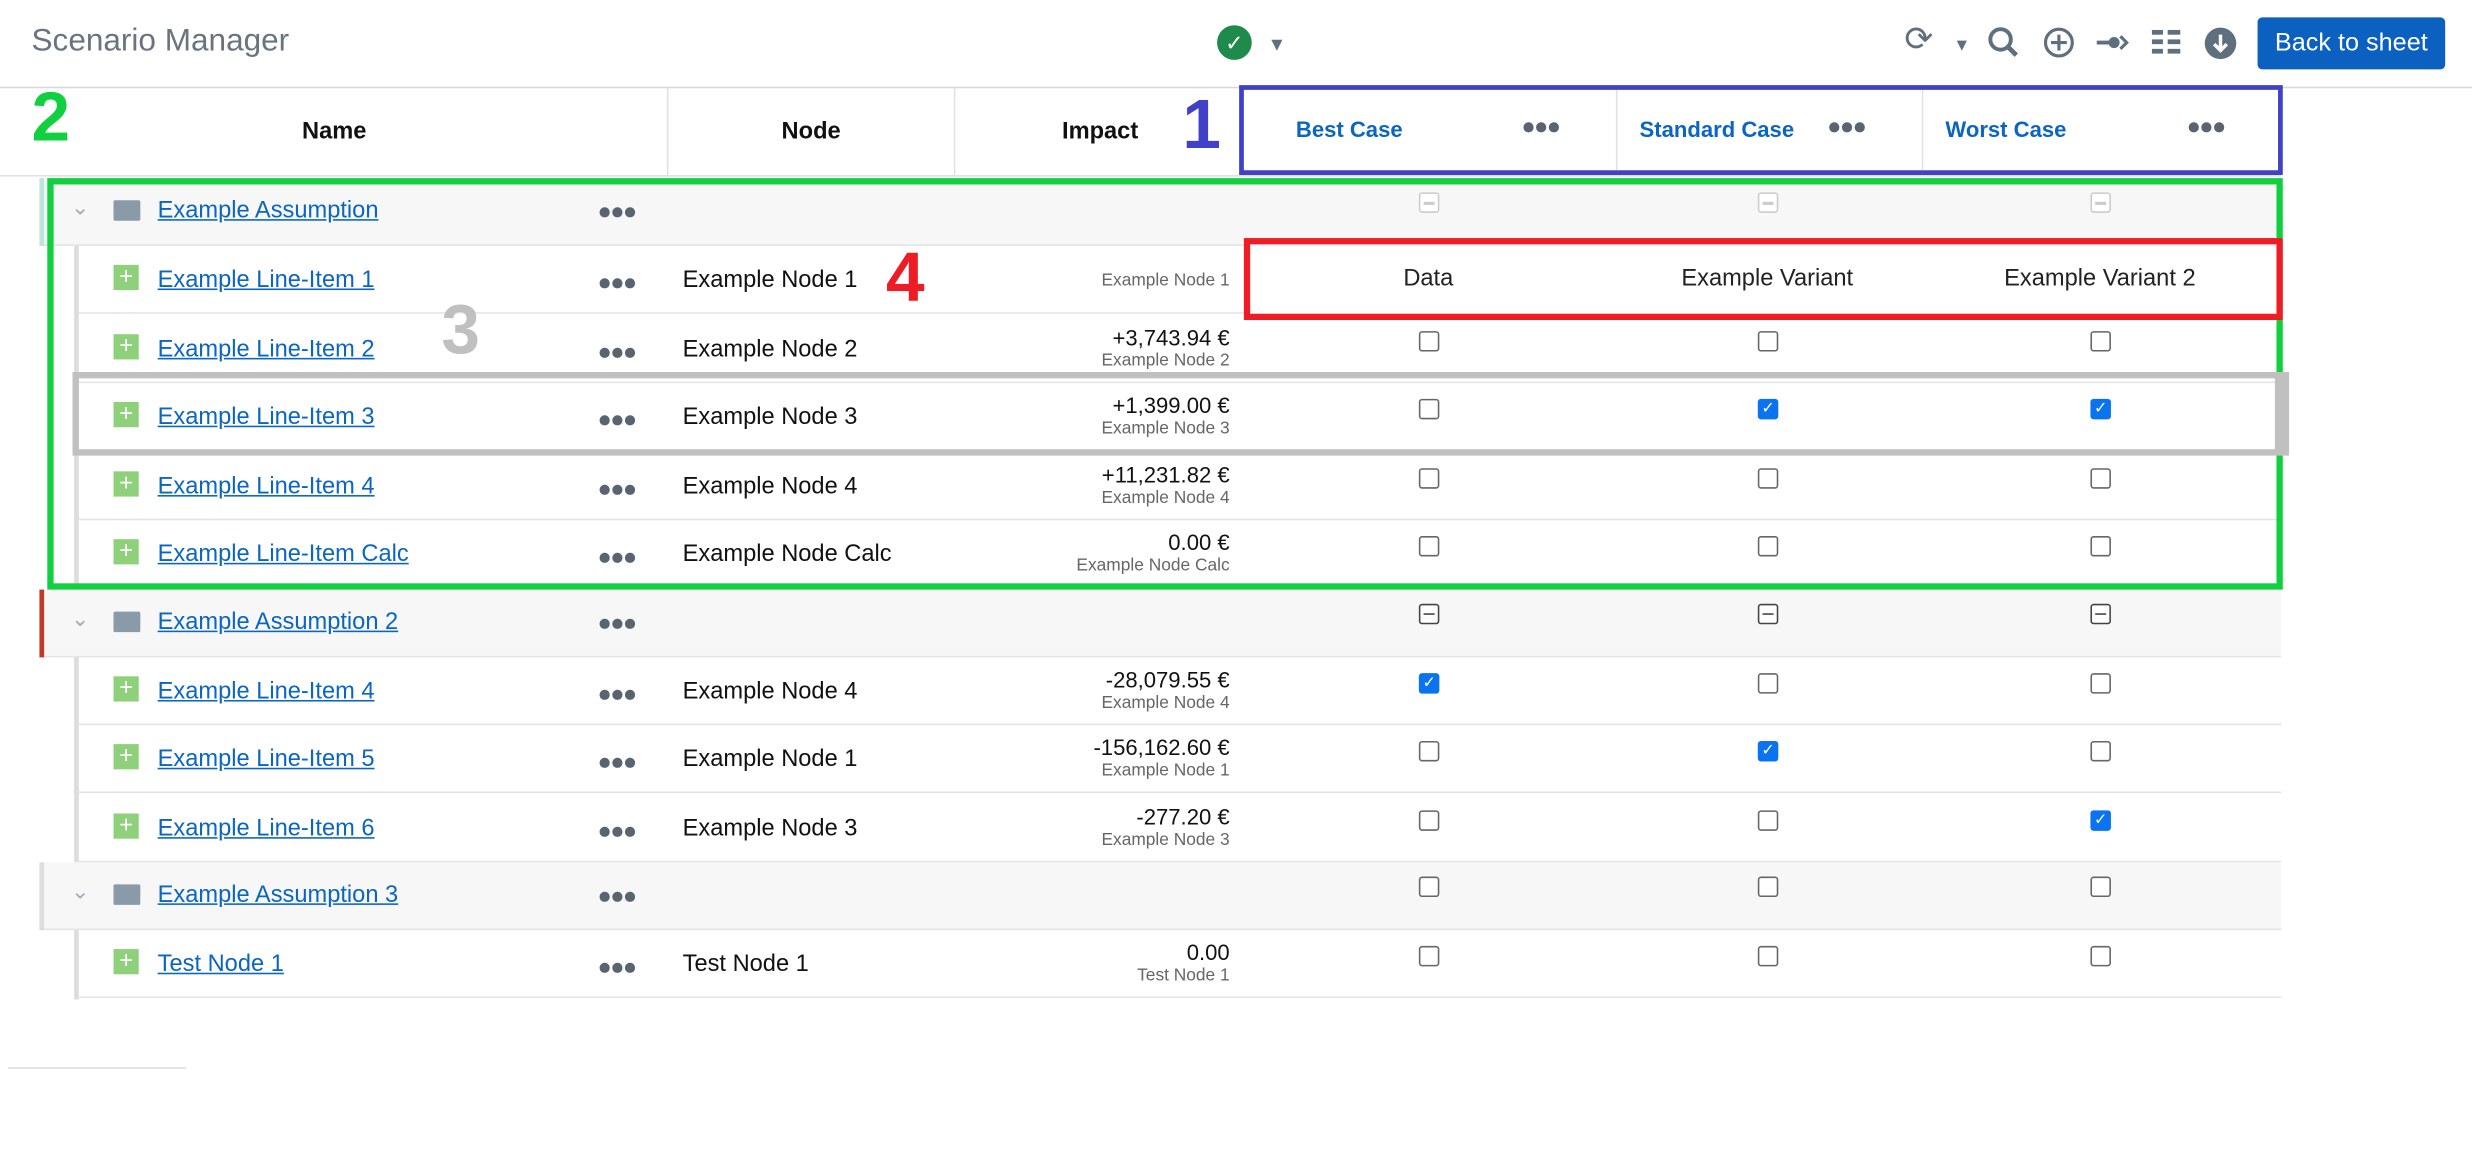 This screenshot has width=2472, height=1152. I want to click on plus-circle-icon, so click(2059, 45).